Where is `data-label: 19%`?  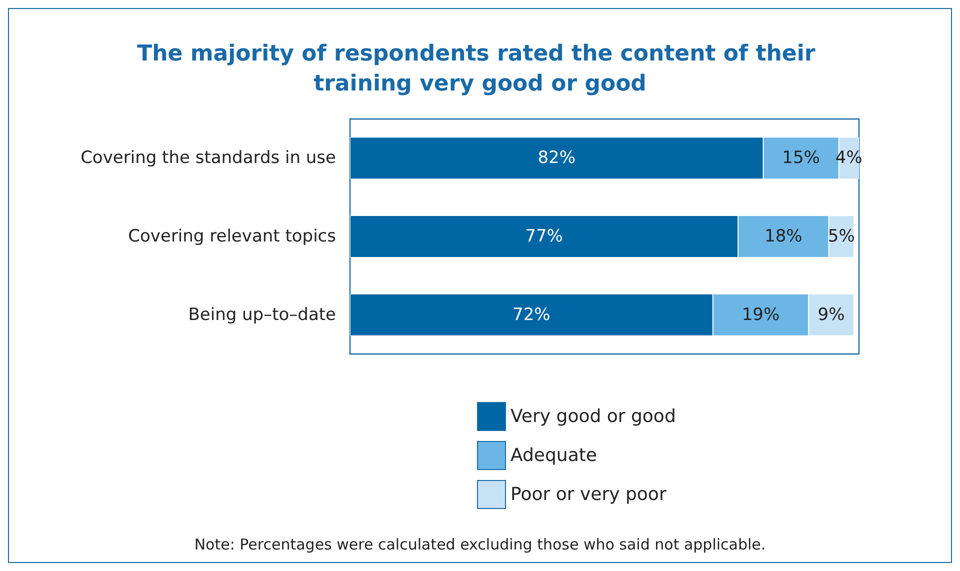
data-label: 19% is located at coordinates (761, 314).